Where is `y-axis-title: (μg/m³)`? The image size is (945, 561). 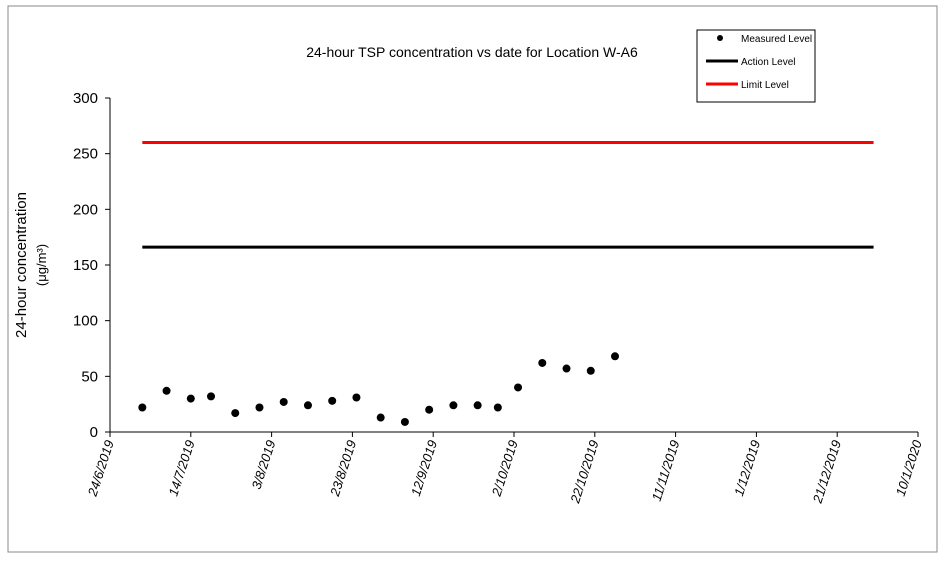 y-axis-title: (μg/m³) is located at coordinates (41, 265).